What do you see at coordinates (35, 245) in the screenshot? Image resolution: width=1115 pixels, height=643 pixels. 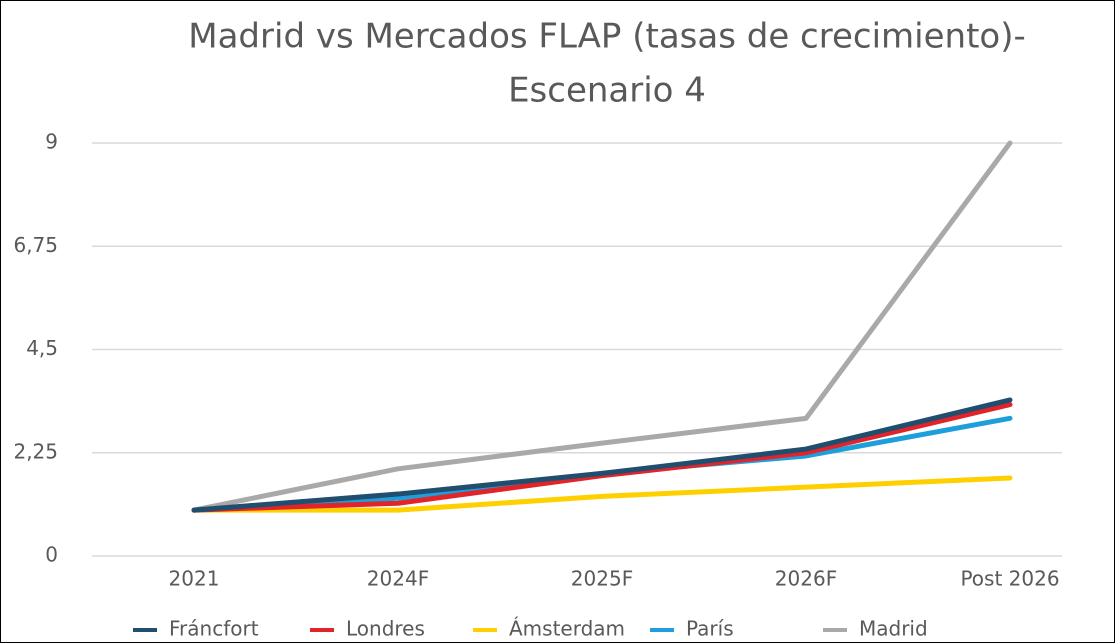 I see `y-tick-label: 6,75` at bounding box center [35, 245].